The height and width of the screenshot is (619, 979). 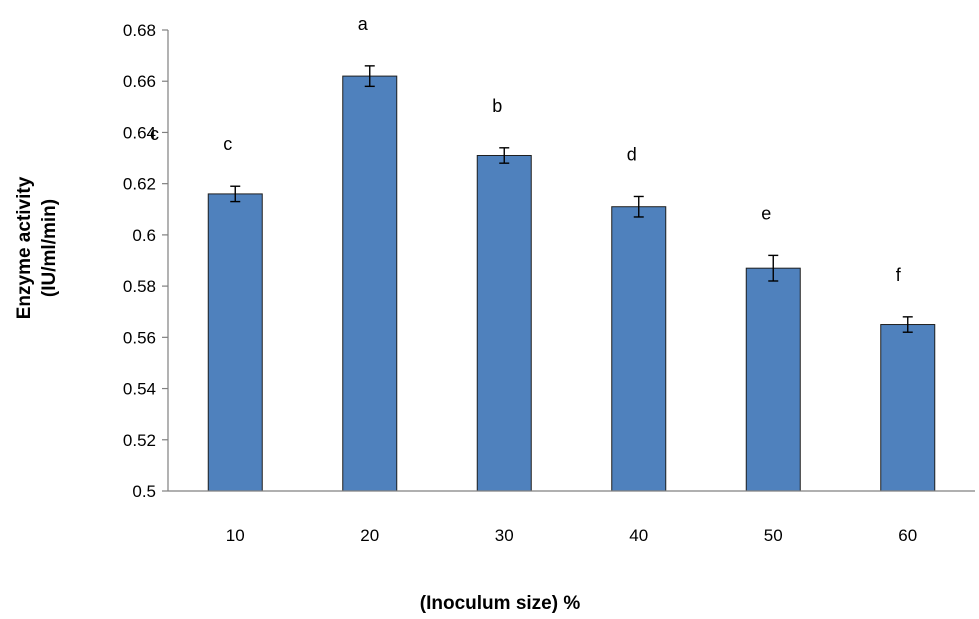 What do you see at coordinates (49, 248) in the screenshot?
I see `y-axis-title-line2: (IU/ml/min)` at bounding box center [49, 248].